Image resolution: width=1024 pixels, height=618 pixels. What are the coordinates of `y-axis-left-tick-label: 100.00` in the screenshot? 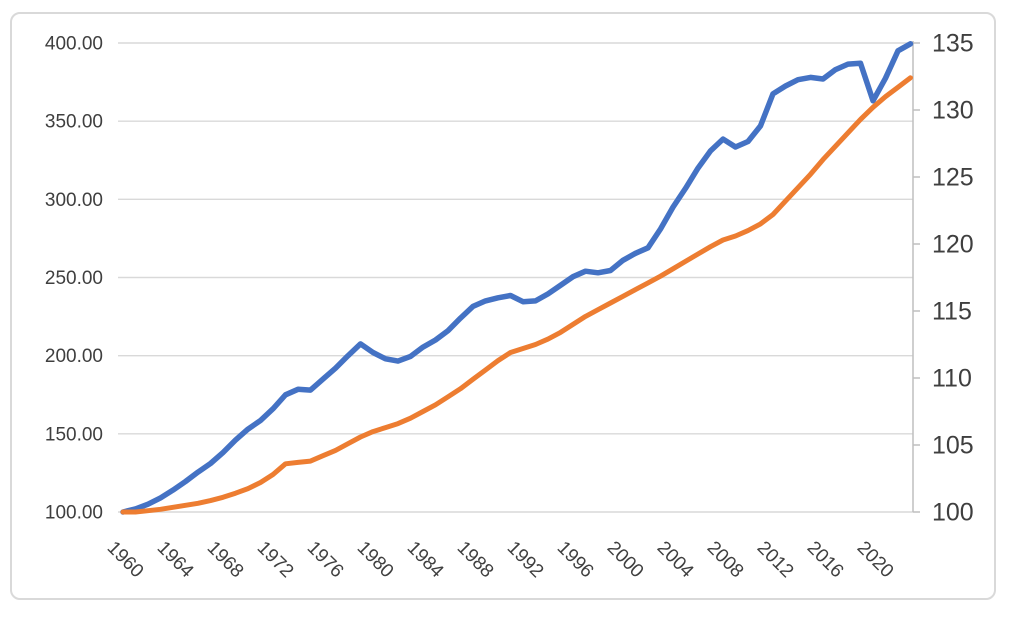 It's located at (74, 512).